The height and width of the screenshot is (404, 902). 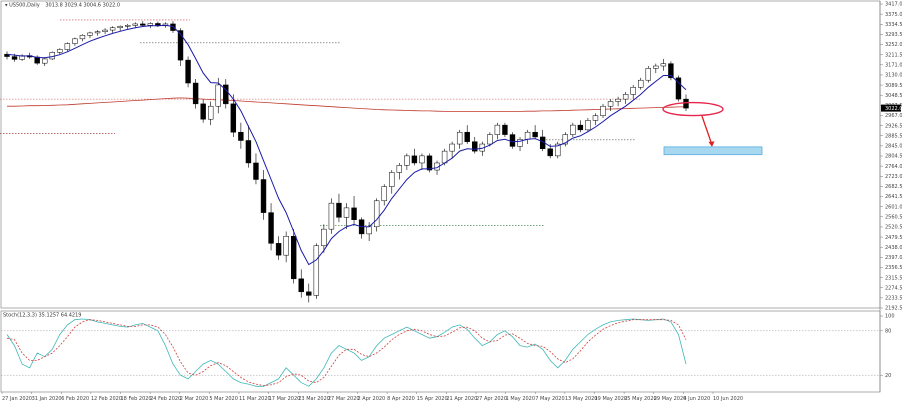 I want to click on price-tick-label: 2560.5, so click(x=893, y=218).